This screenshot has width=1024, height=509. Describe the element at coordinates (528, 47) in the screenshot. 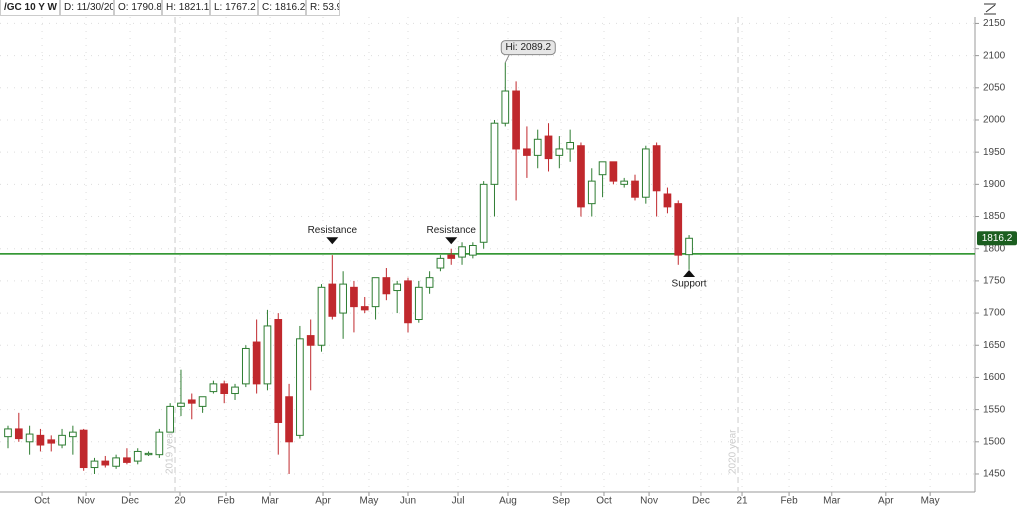

I see `callout-label: Hi: 2089.2` at that location.